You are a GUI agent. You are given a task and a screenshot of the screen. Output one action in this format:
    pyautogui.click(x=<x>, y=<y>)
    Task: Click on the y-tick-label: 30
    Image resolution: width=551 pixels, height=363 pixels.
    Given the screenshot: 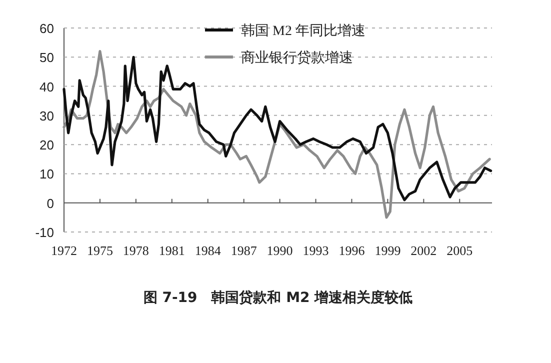 What is the action you would take?
    pyautogui.click(x=47, y=116)
    